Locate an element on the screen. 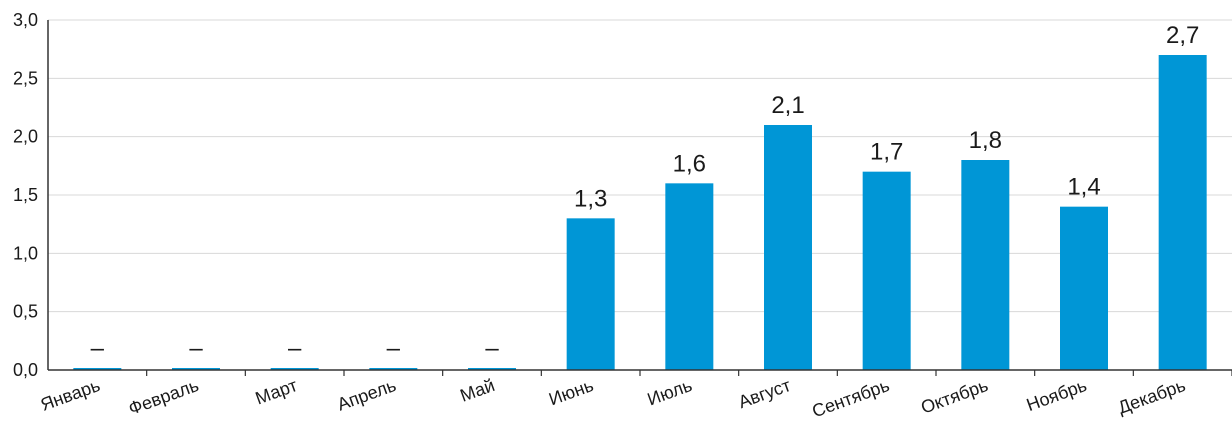 The image size is (1232, 434). data-label: 1,8 is located at coordinates (985, 140).